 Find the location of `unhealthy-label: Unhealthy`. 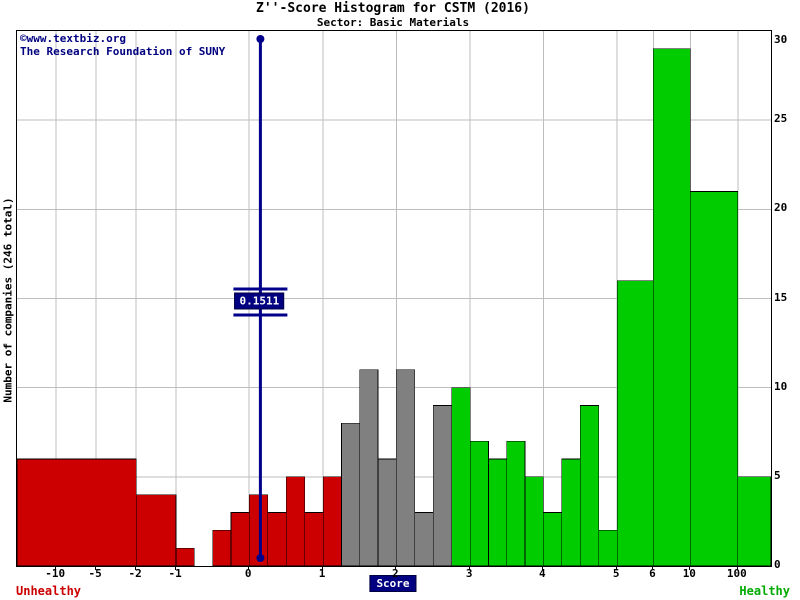

unhealthy-label: Unhealthy is located at coordinates (49, 591).